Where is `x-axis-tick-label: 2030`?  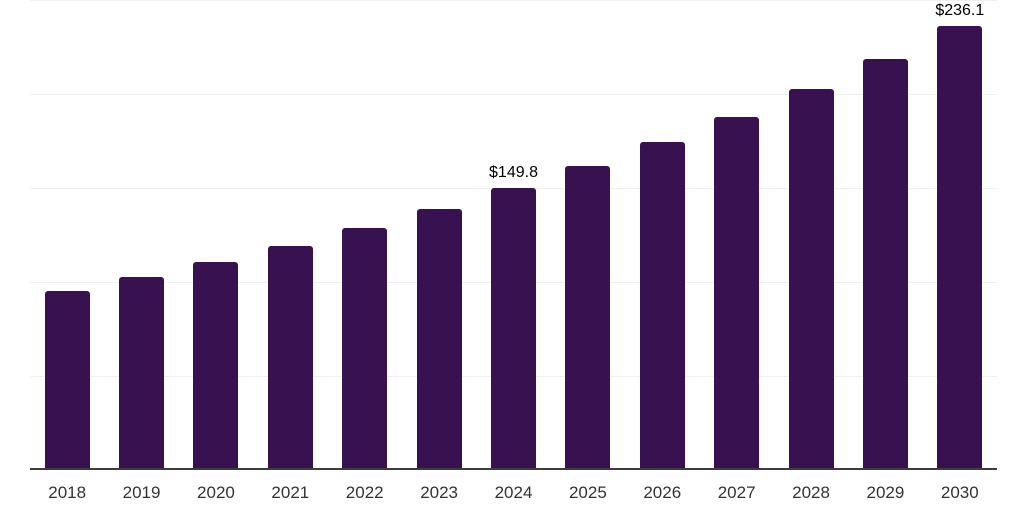
x-axis-tick-label: 2030 is located at coordinates (959, 492).